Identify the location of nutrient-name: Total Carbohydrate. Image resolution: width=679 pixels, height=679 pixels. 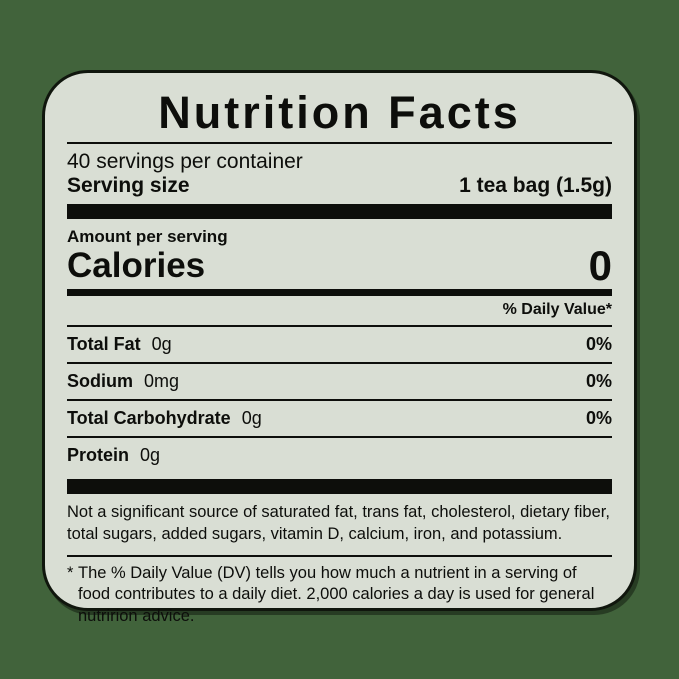
(149, 418).